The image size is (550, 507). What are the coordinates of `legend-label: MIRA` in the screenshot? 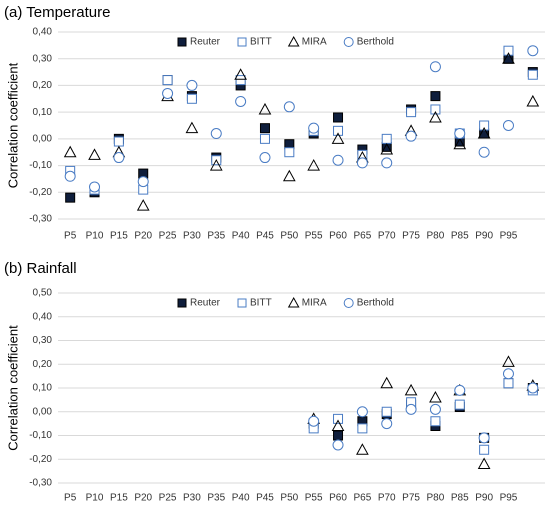 It's located at (314, 303).